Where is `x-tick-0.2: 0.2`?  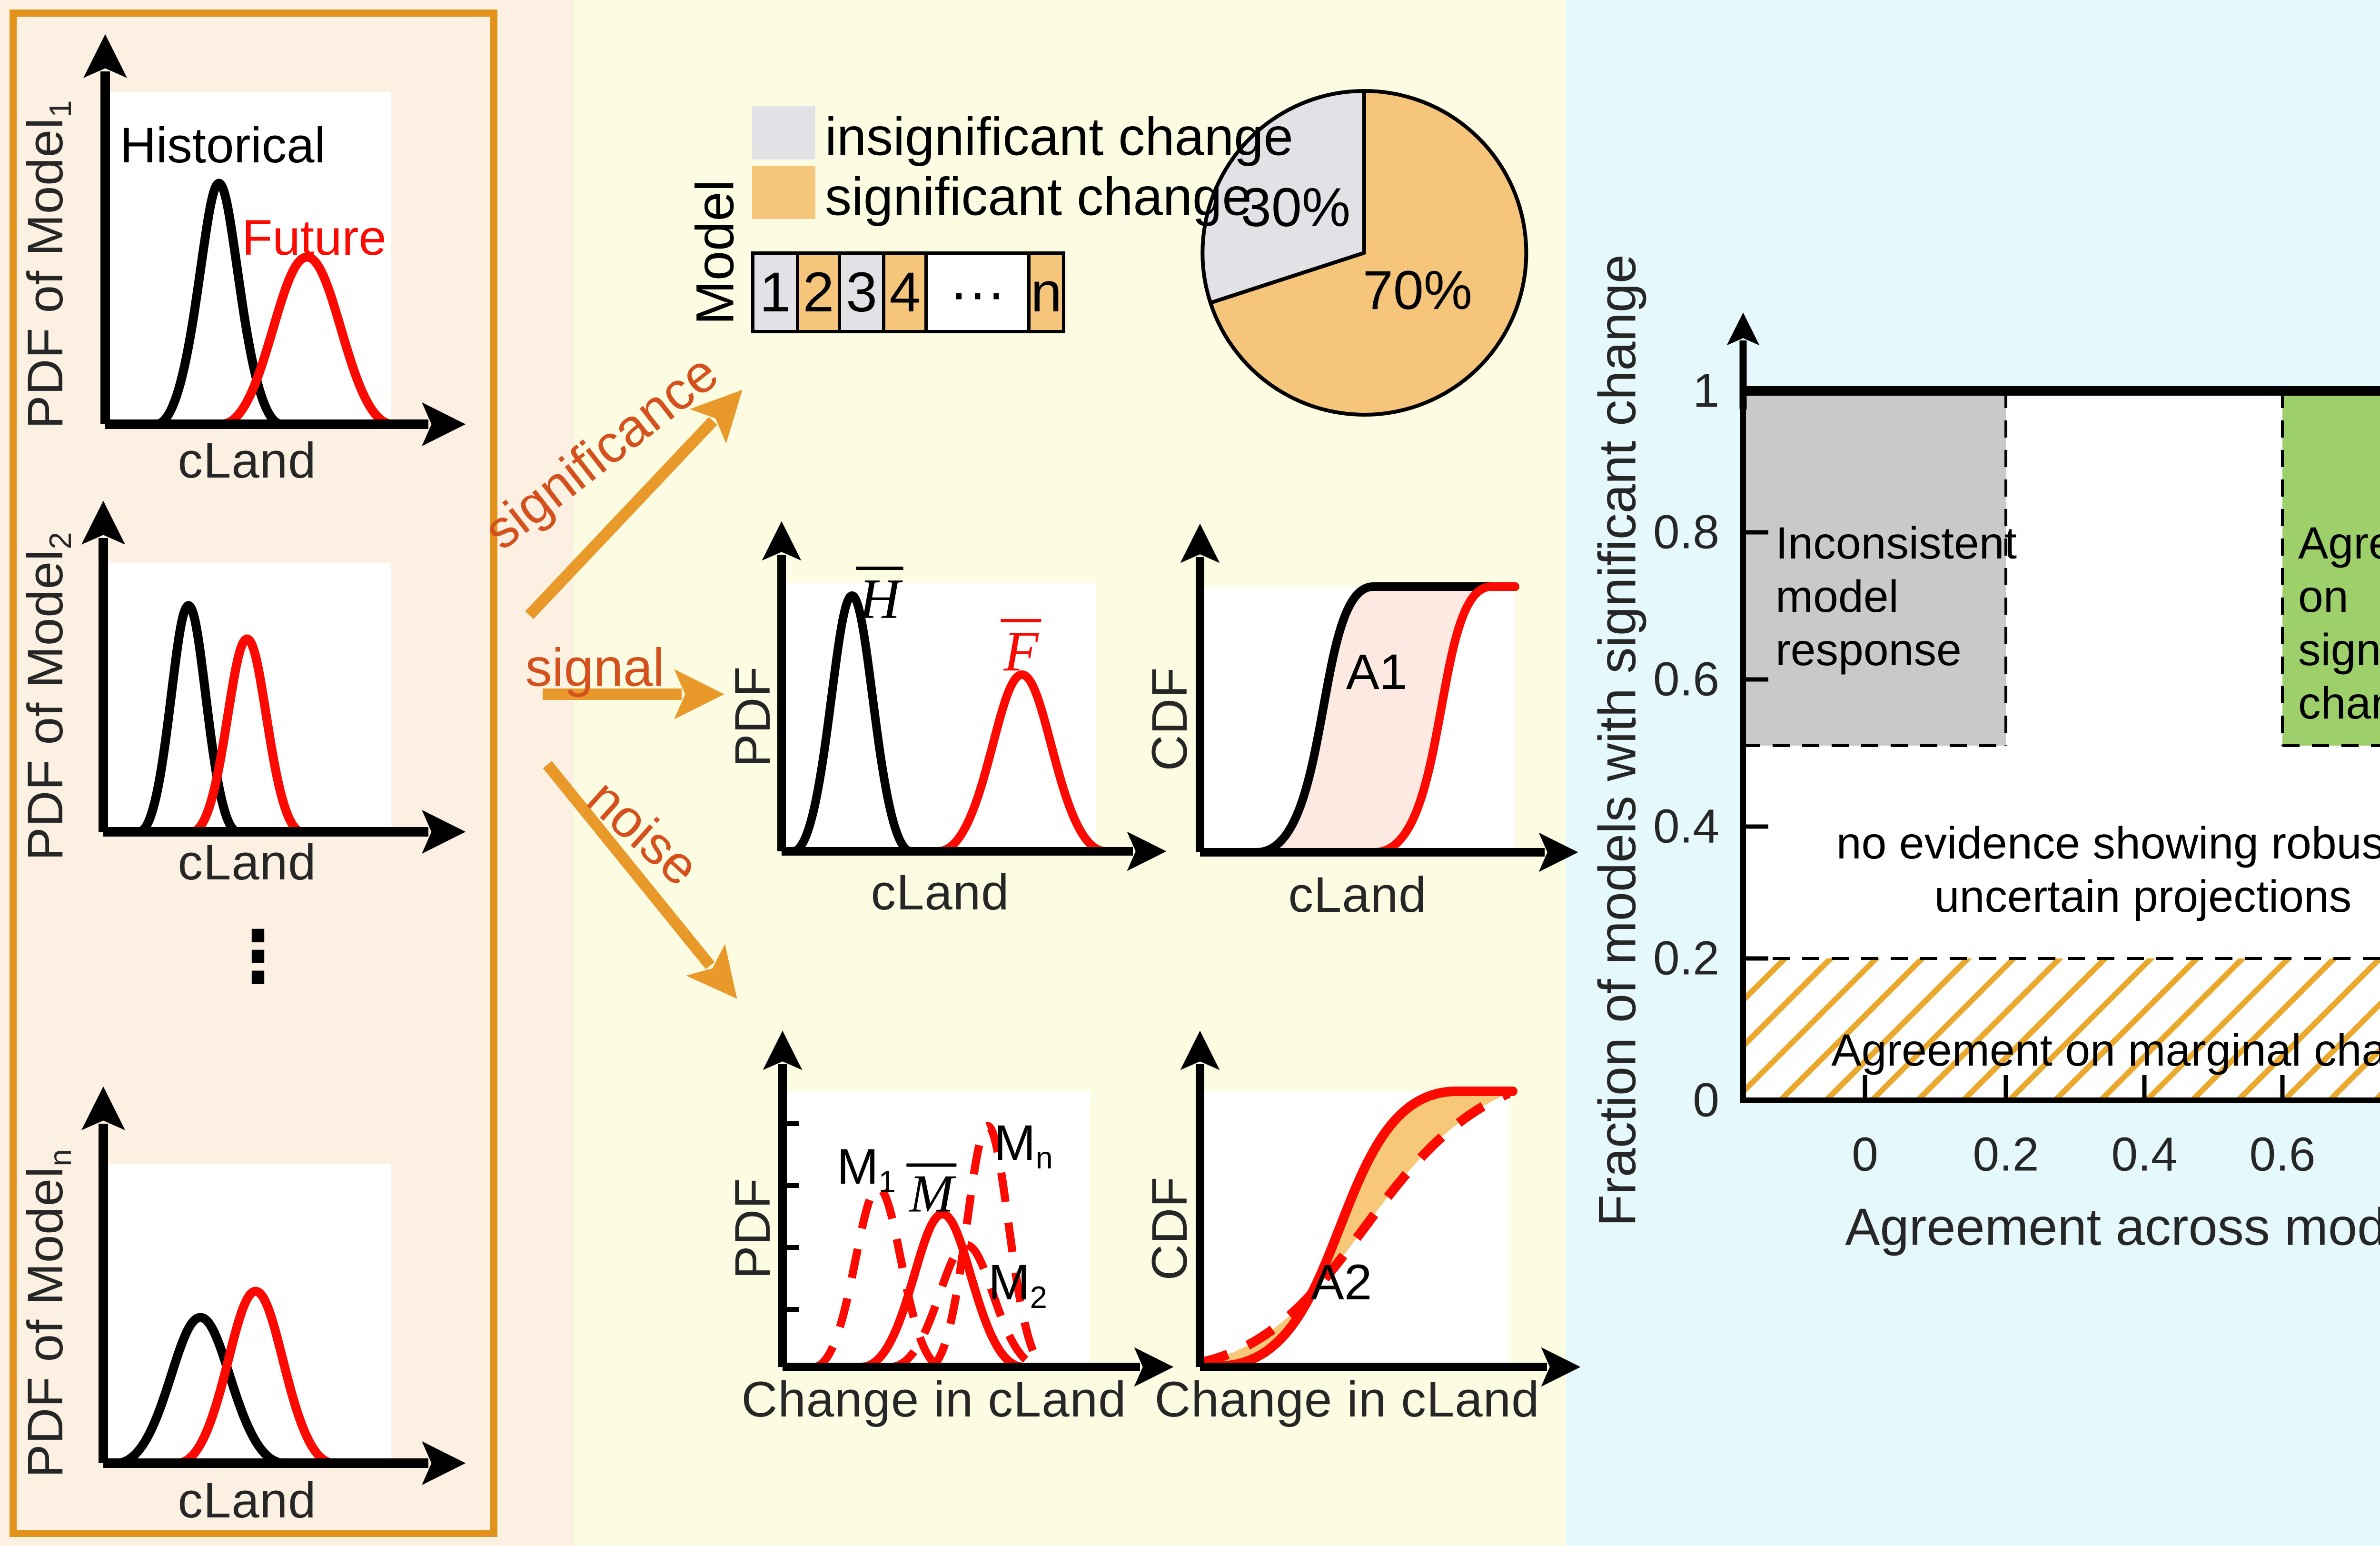
x-tick-0.2: 0.2 is located at coordinates (2006, 1154).